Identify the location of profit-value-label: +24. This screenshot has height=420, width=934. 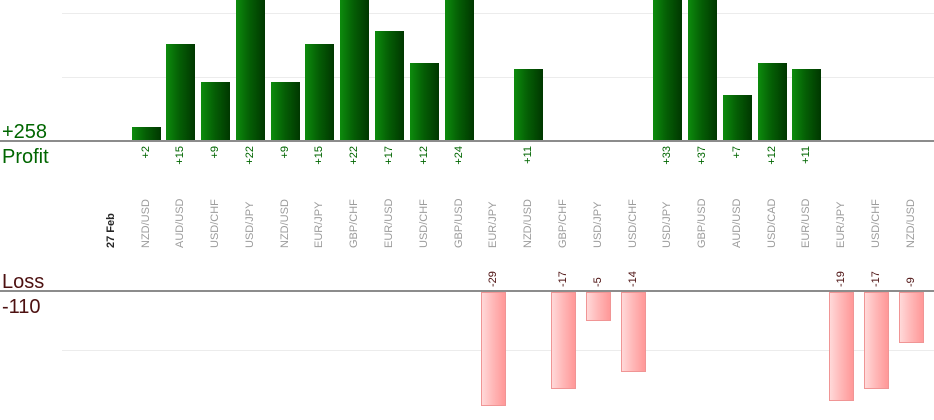
(458, 155).